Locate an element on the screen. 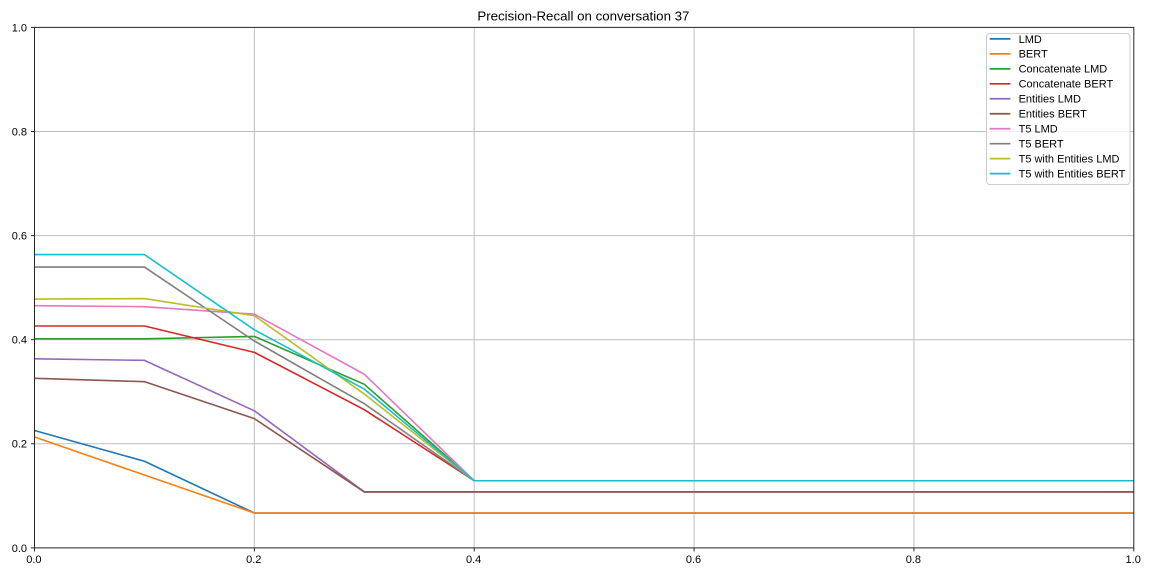 The image size is (1152, 576). svg-text: Concatenate BERT is located at coordinates (1066, 85).